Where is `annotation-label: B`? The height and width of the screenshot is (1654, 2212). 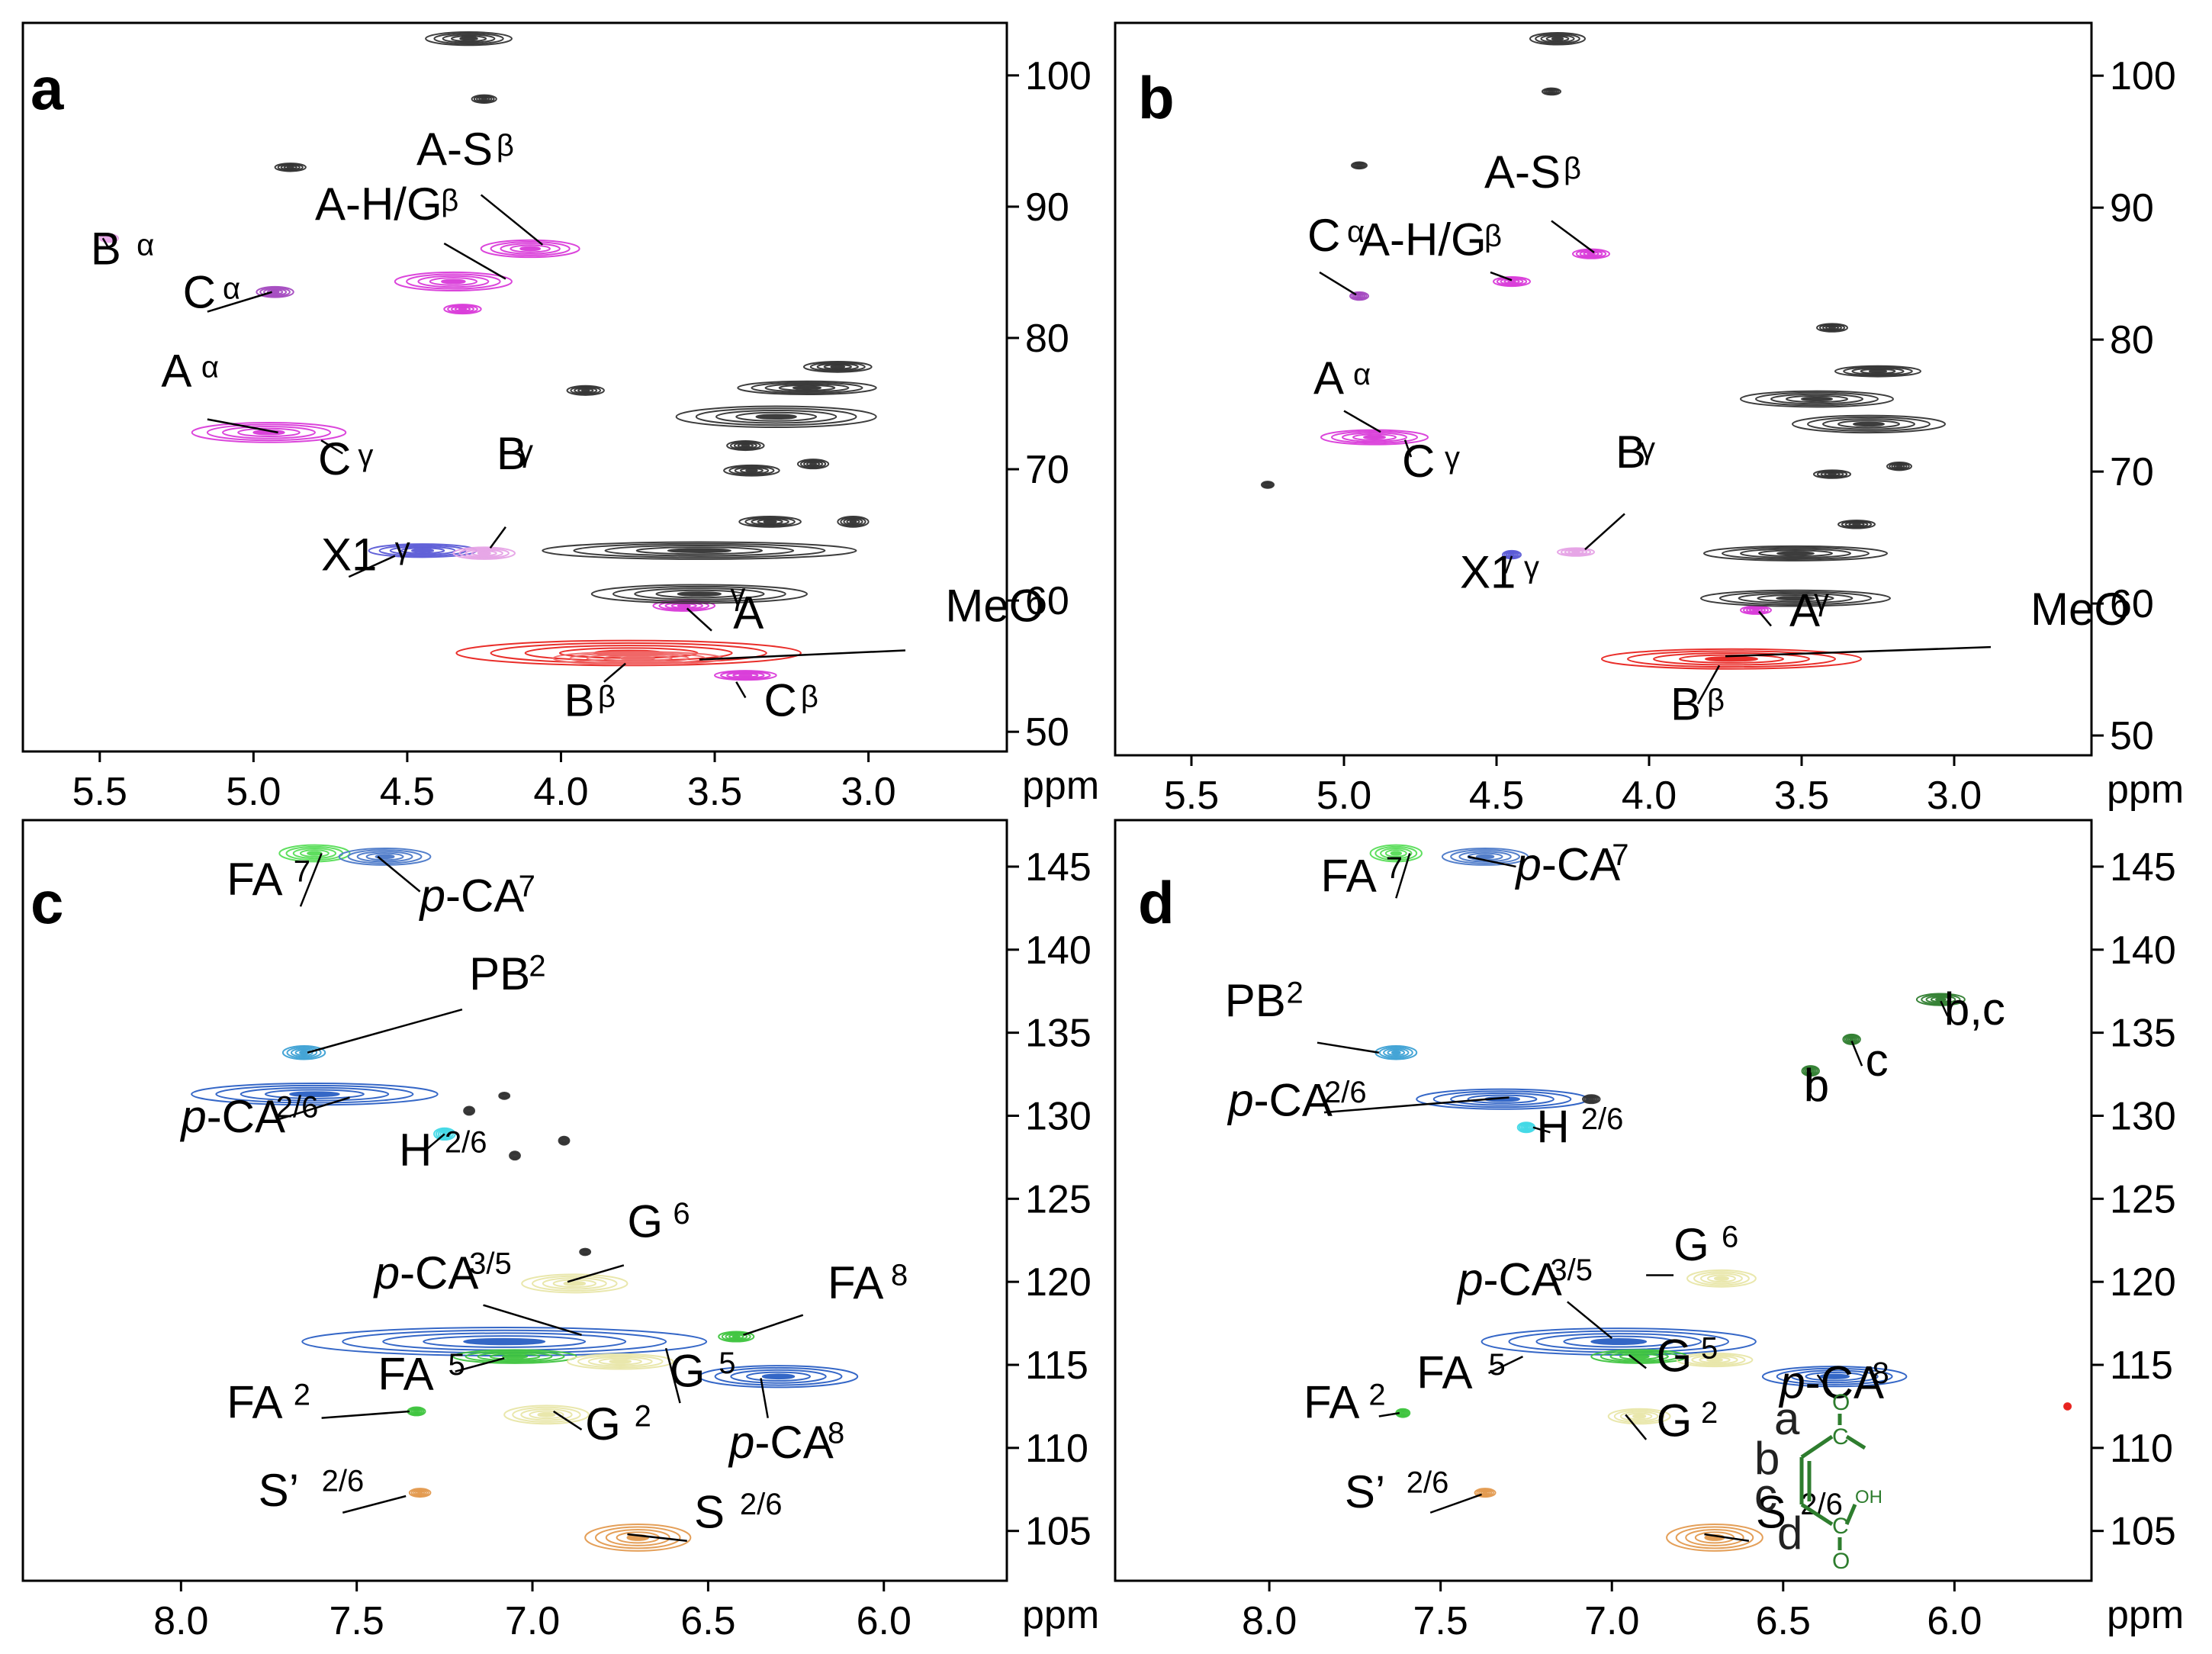 annotation-label: B is located at coordinates (579, 701).